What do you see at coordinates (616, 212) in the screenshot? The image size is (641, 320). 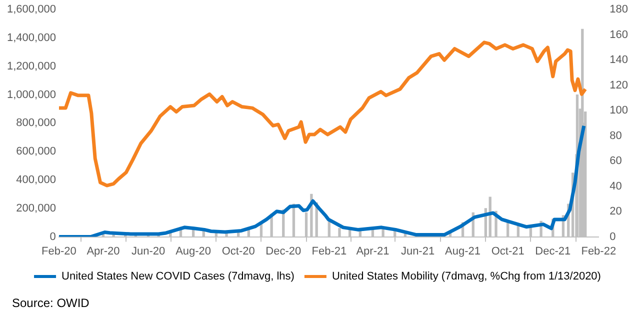 I see `y2-tick-label: 20` at bounding box center [616, 212].